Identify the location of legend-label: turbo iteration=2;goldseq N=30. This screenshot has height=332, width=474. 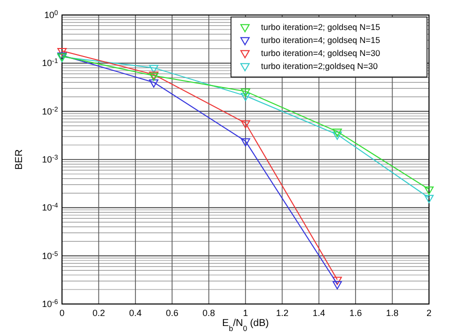
(319, 66).